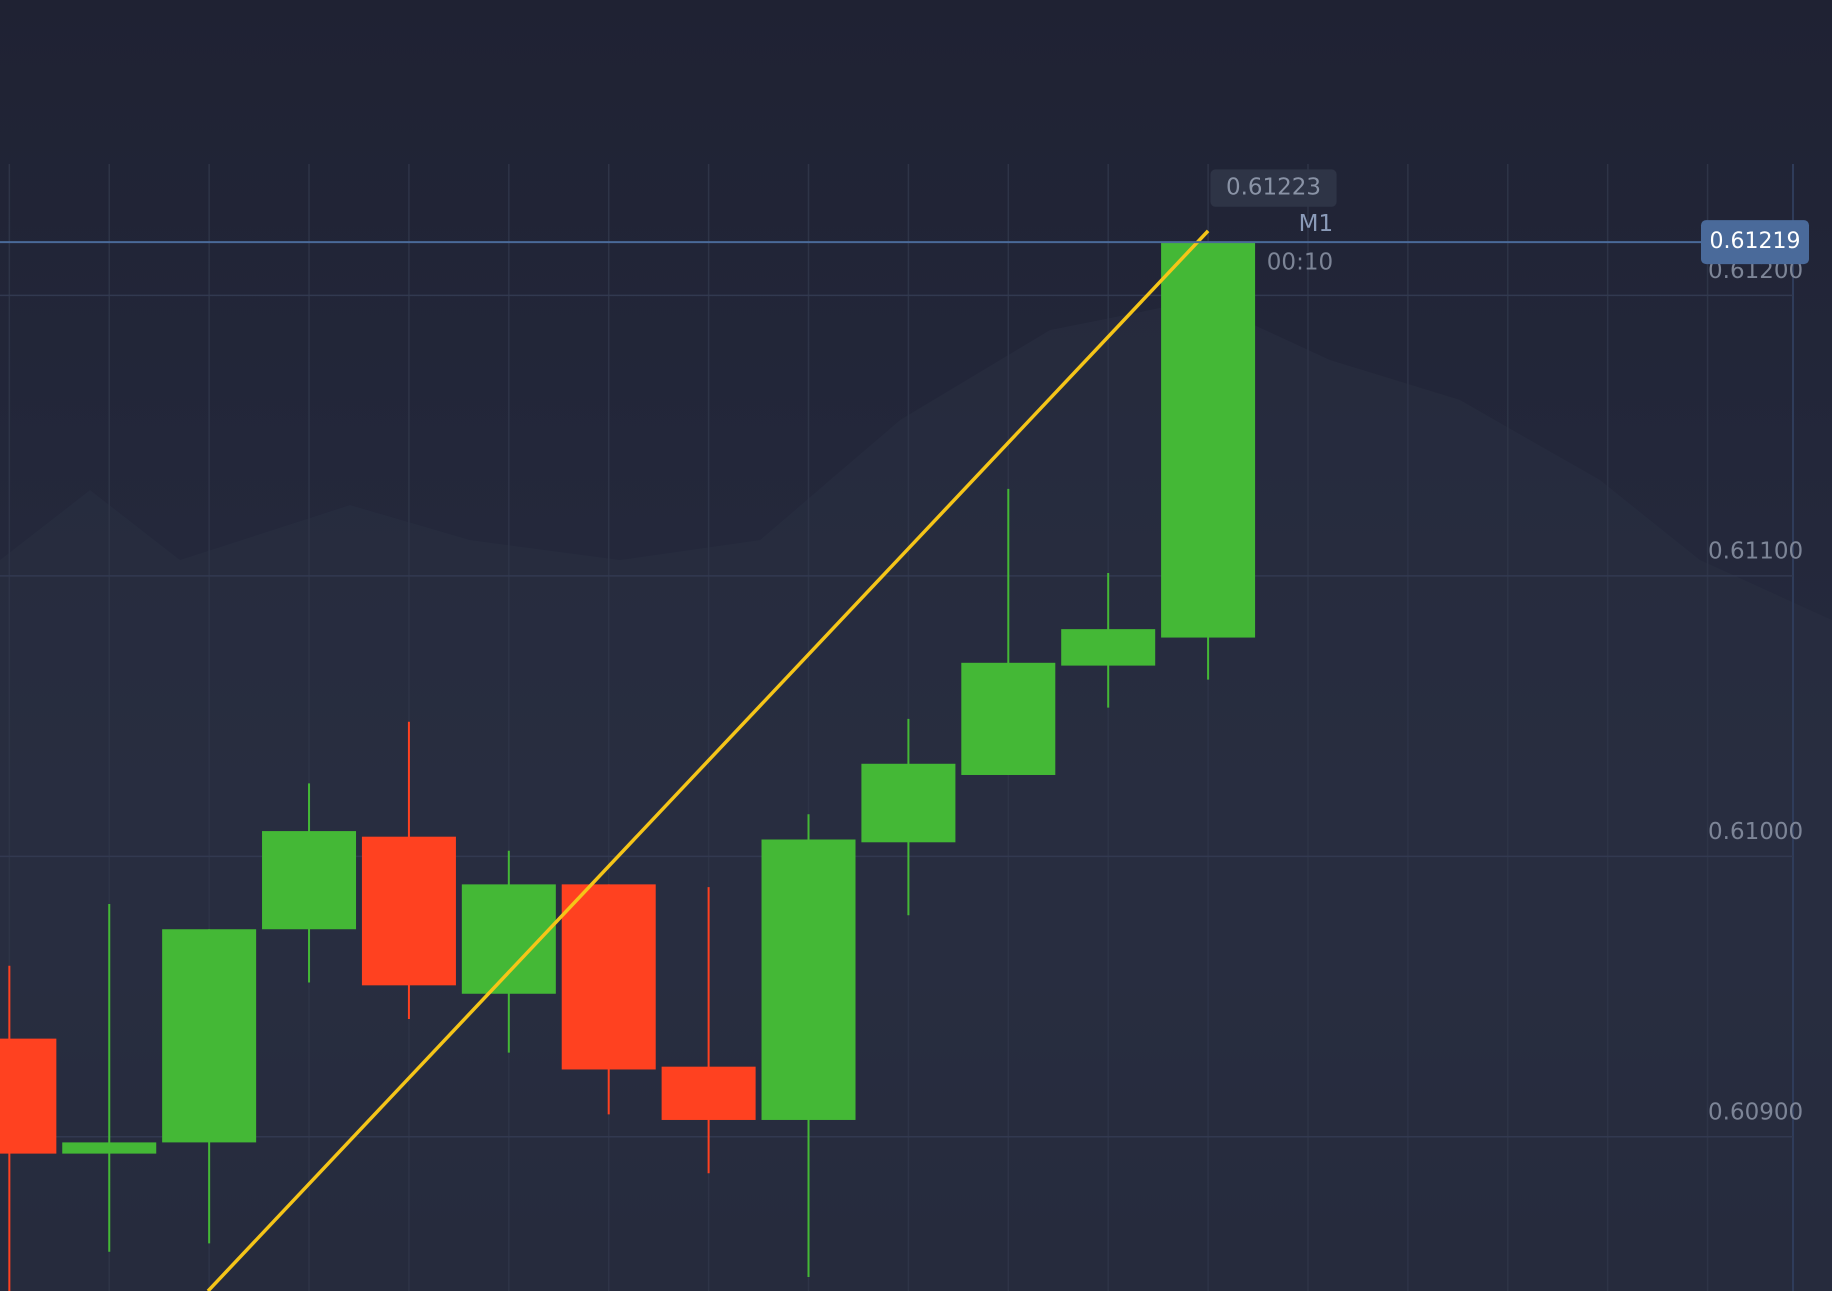  What do you see at coordinates (1316, 224) in the screenshot?
I see `timeframe-label: M1` at bounding box center [1316, 224].